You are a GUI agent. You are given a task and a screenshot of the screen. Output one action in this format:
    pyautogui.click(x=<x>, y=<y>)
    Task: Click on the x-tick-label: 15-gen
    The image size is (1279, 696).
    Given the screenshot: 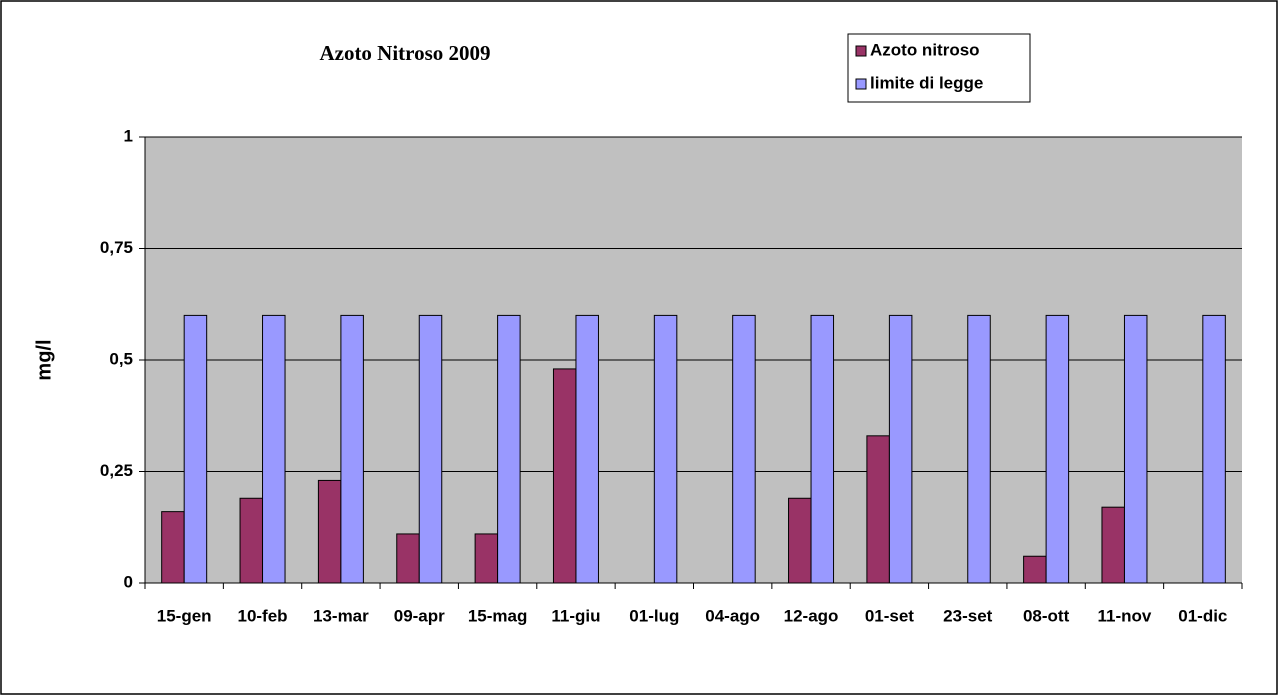 What is the action you would take?
    pyautogui.click(x=184, y=615)
    